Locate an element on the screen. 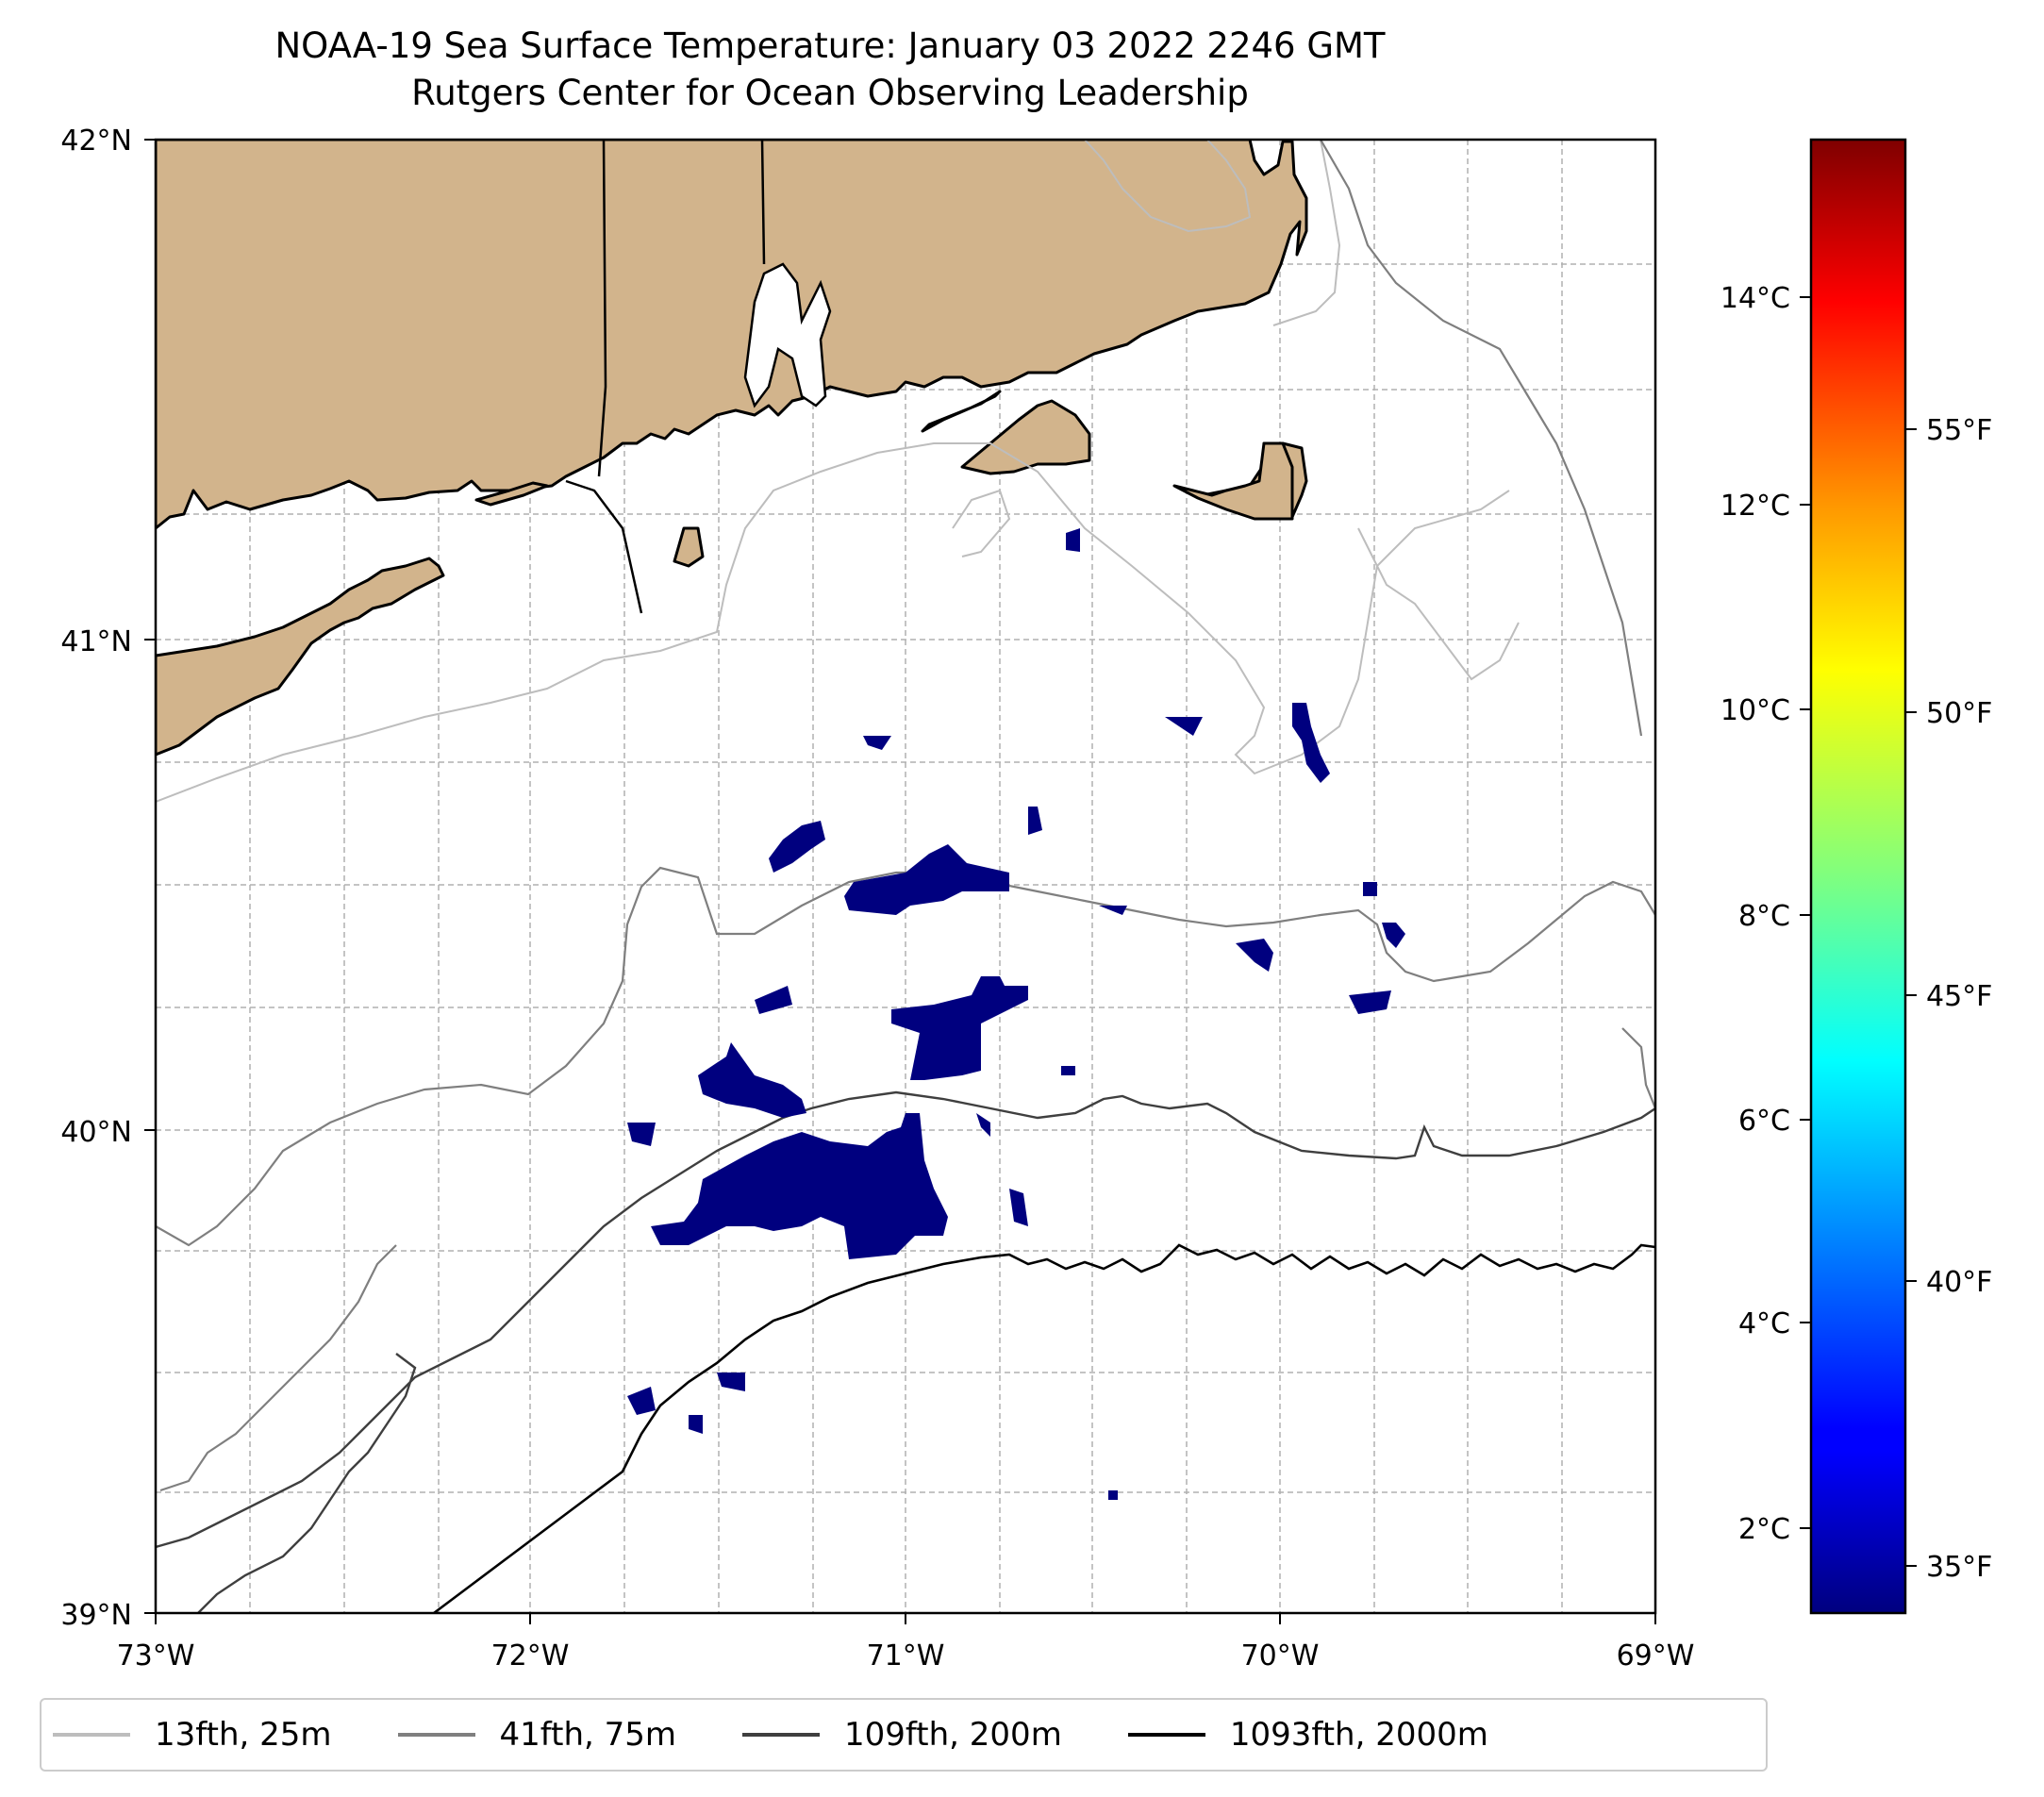  legend-label: 13fth, 25m is located at coordinates (243, 1735).